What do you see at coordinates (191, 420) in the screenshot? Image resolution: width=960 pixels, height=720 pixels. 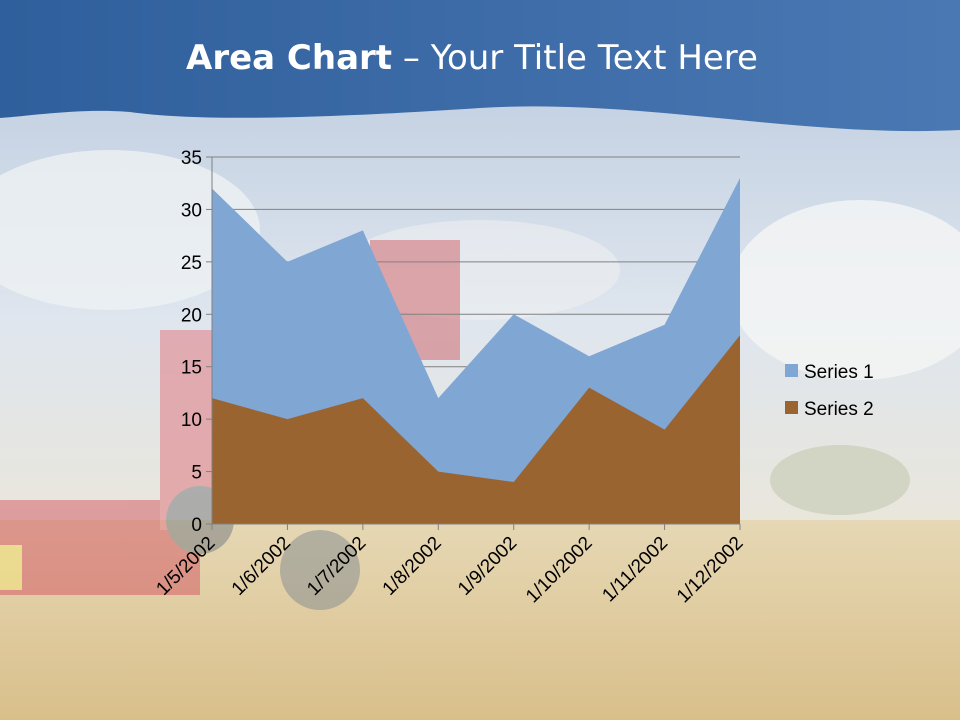 I see `y-tick-label-2: 10` at bounding box center [191, 420].